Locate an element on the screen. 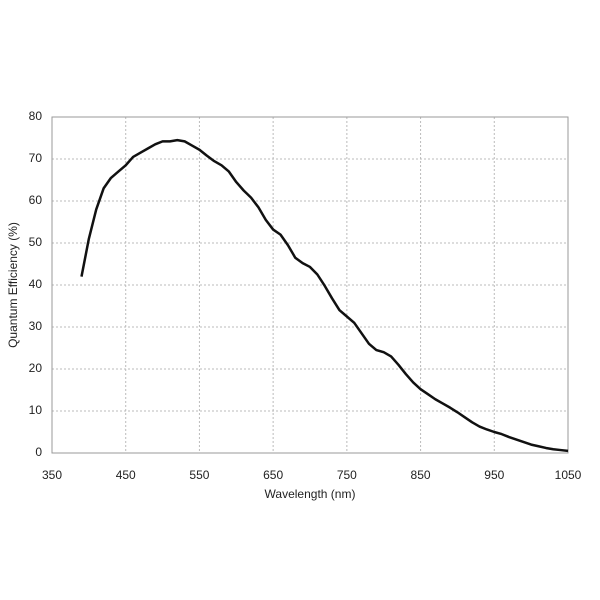 Image resolution: width=600 pixels, height=600 pixels. x-tick-label: 450 is located at coordinates (126, 475).